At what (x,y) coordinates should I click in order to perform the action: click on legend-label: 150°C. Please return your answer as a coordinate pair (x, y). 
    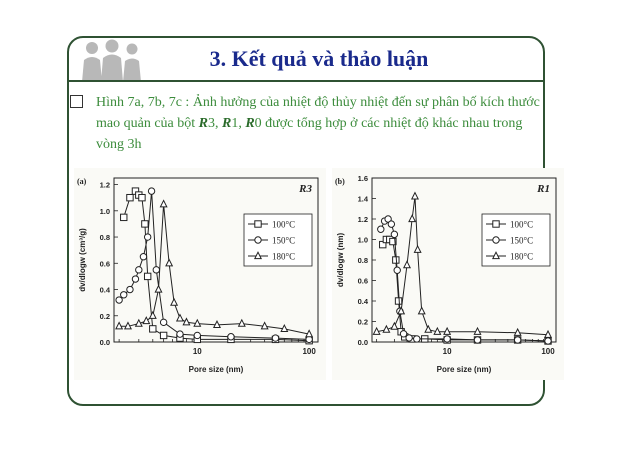
    Looking at the image, I should click on (521, 241).